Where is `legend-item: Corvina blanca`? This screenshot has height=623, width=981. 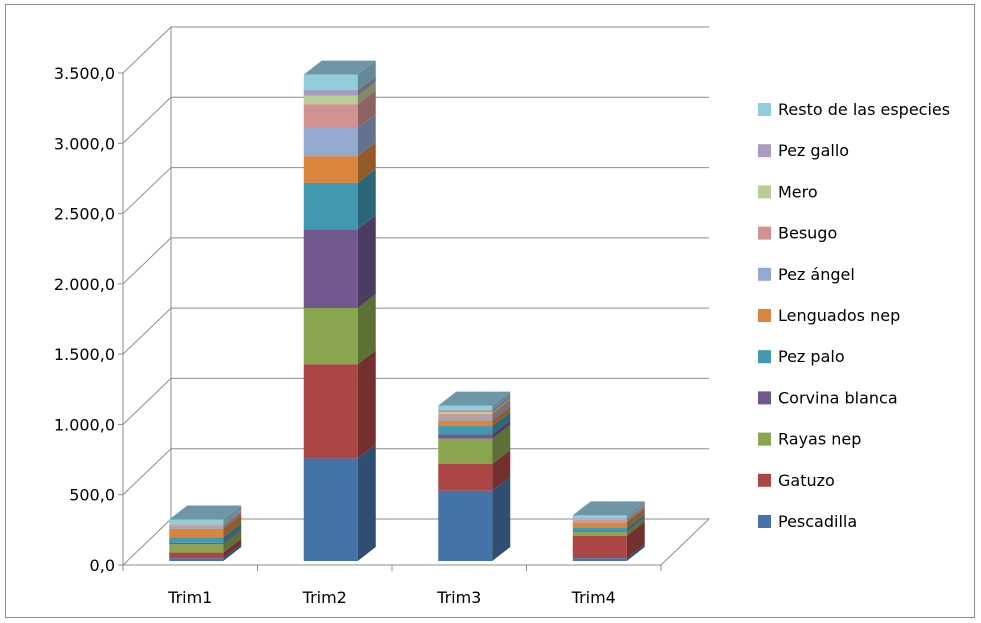
legend-item: Corvina blanca is located at coordinates (828, 397).